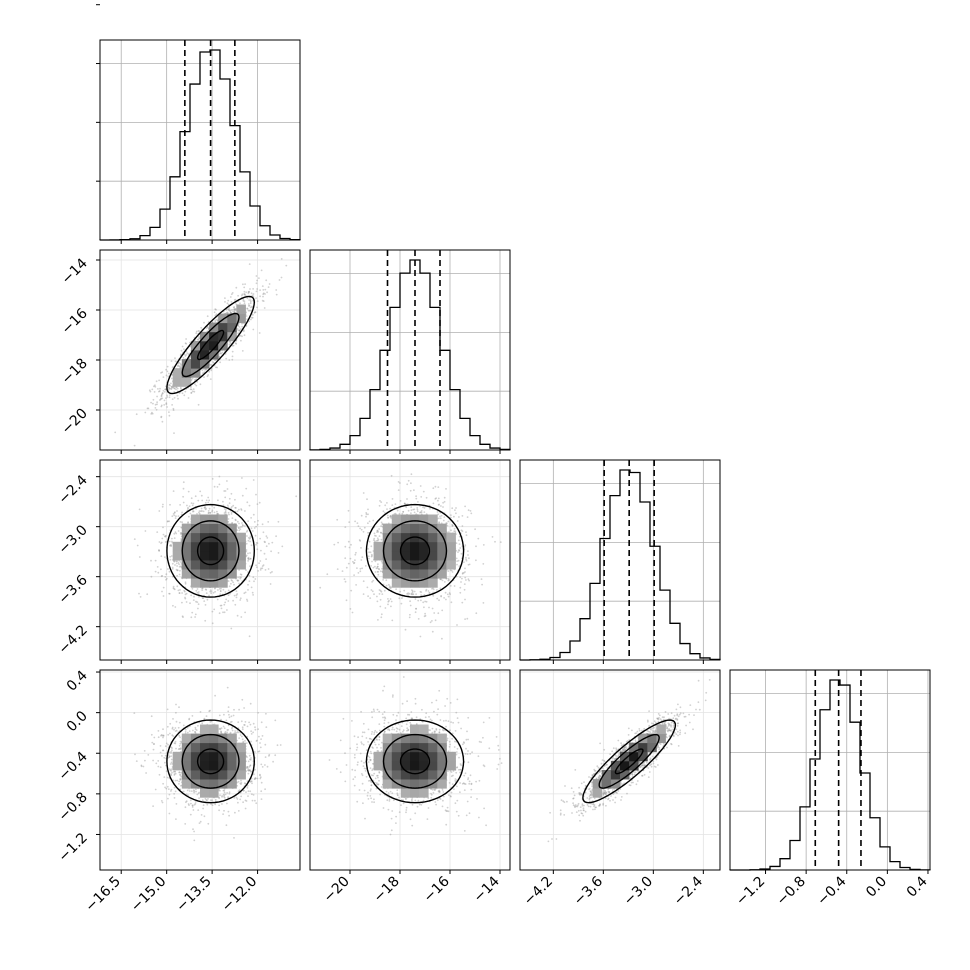  Describe the element at coordinates (830, 775) in the screenshot. I see `histogram-step` at that location.